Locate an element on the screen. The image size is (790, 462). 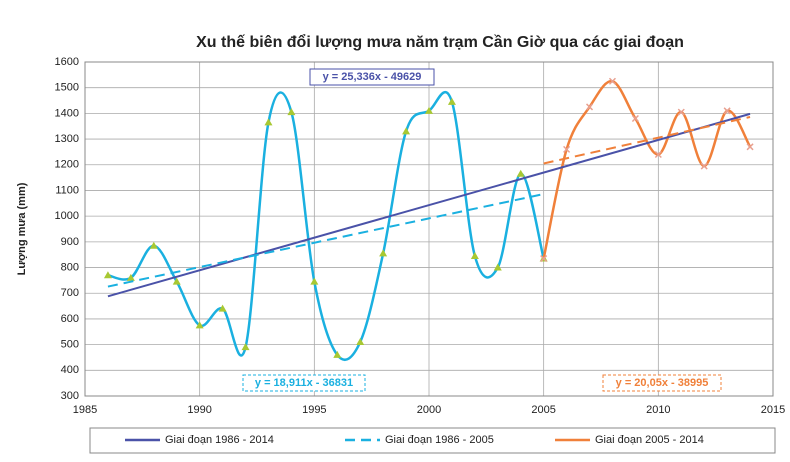
x-tick-label: 2000 is located at coordinates (429, 410).